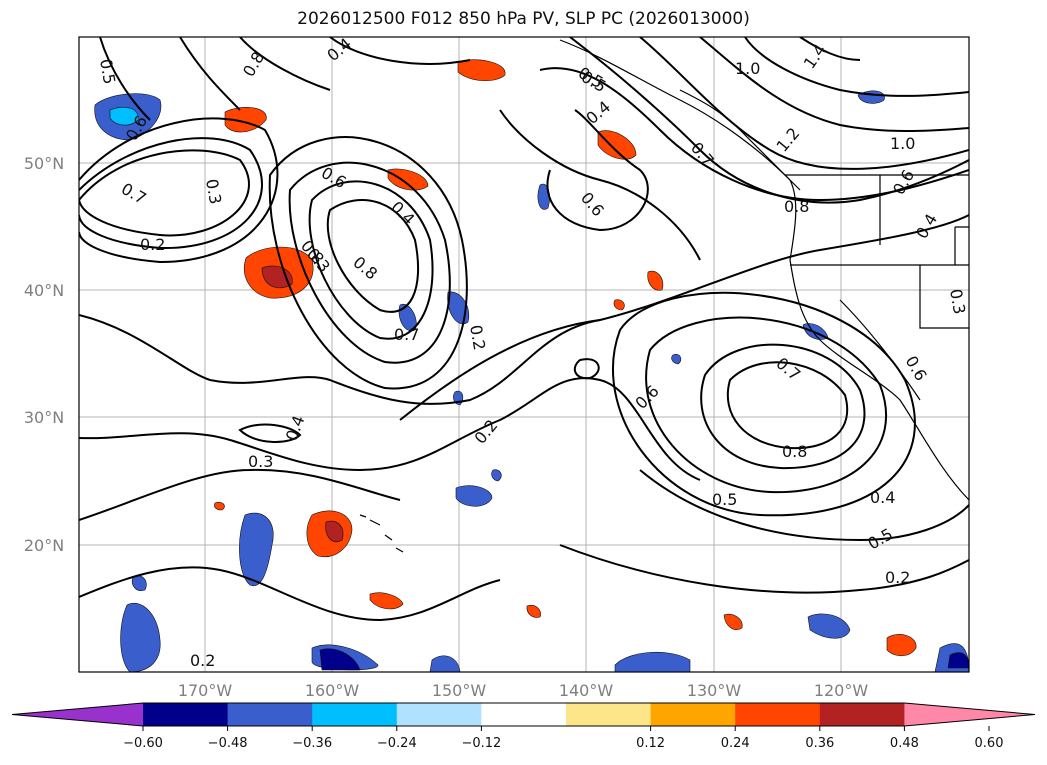 The width and height of the screenshot is (1047, 765). I want to click on lat-label-20n: 20°N, so click(44, 545).